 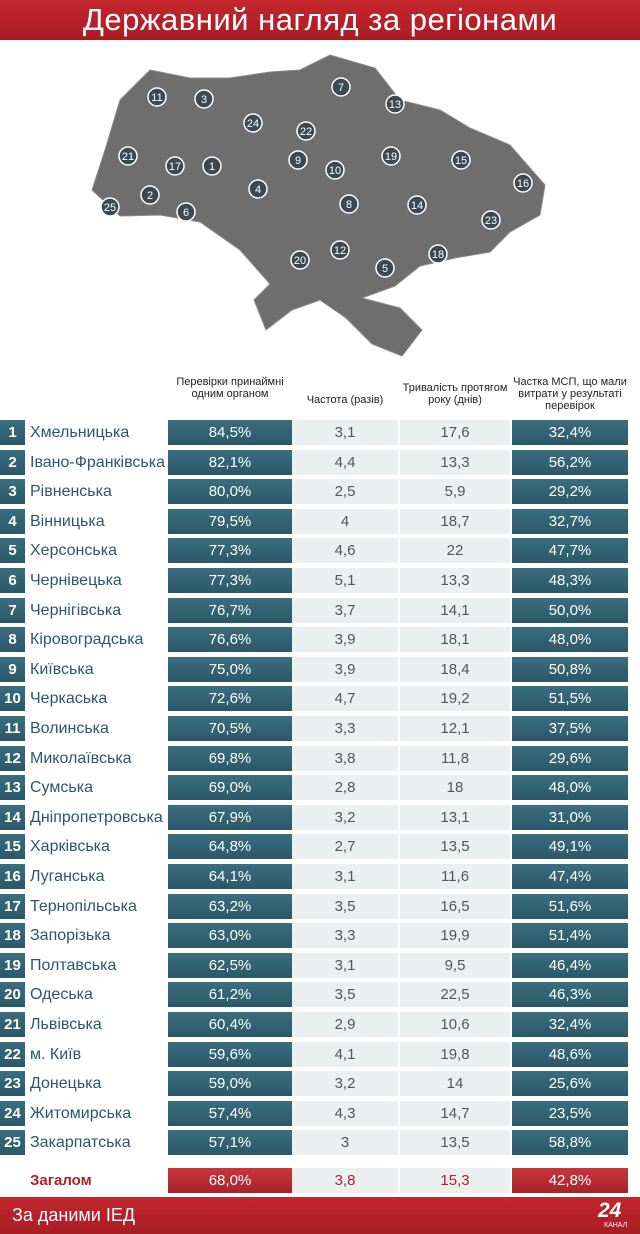 I want to click on rank: 2, so click(x=12, y=462).